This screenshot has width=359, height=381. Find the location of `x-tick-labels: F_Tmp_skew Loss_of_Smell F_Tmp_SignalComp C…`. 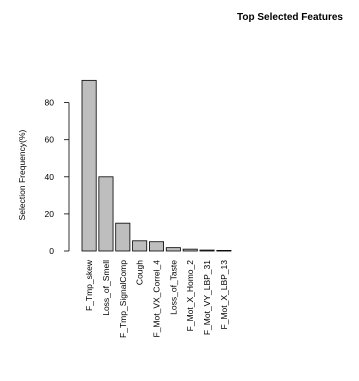

x-tick-labels: F_Tmp_skew Loss_of_Smell F_Tmp_SignalComp C… is located at coordinates (156, 298).